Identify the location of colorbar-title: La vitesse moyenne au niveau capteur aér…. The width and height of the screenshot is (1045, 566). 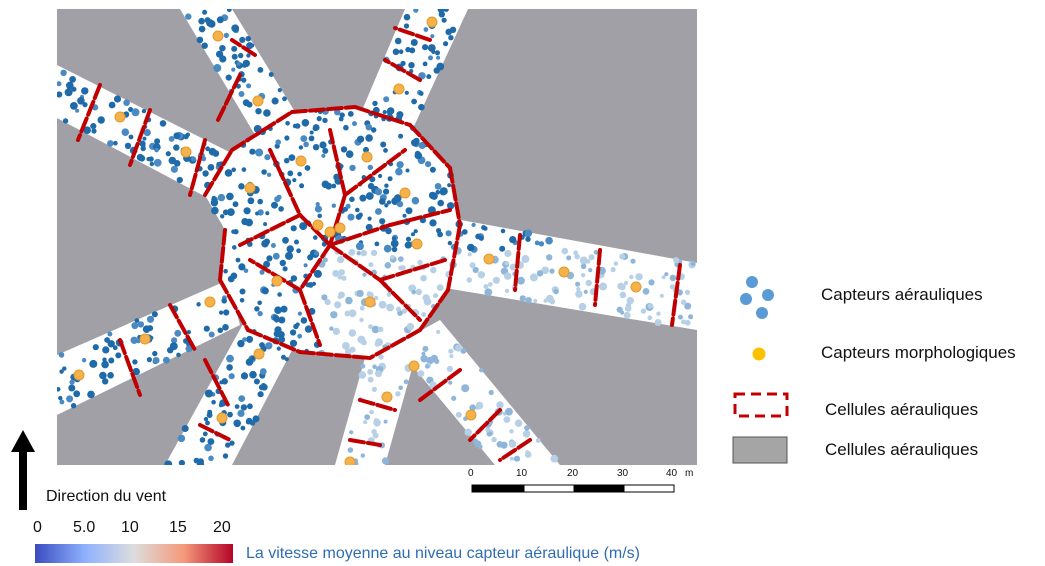
(443, 553).